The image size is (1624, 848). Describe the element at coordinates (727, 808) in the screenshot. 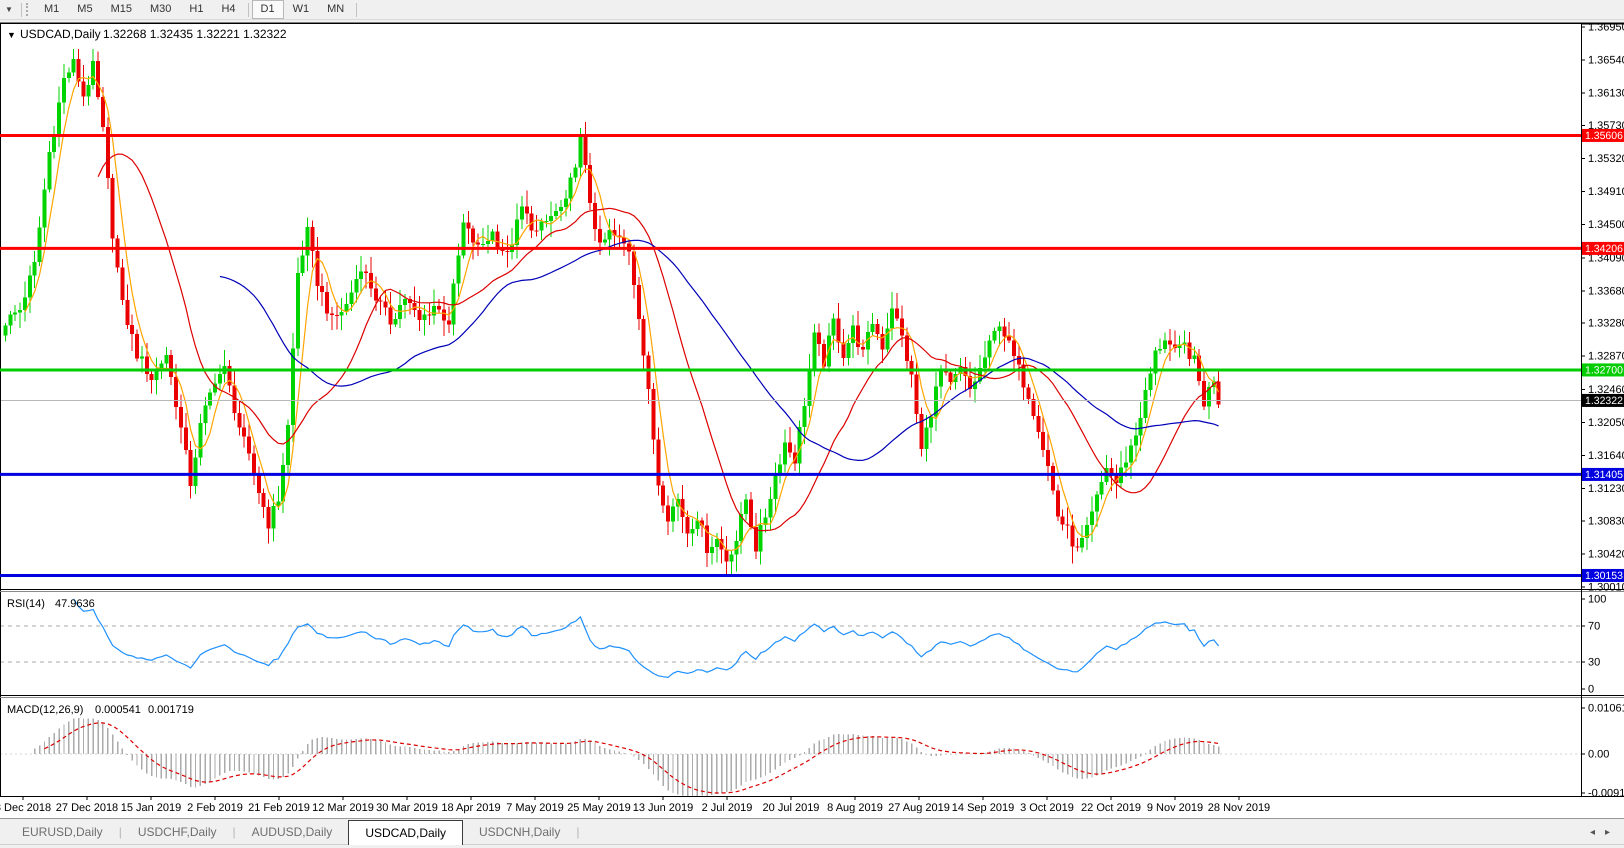

I see `date-axis-label: 2 Jul 2019` at that location.